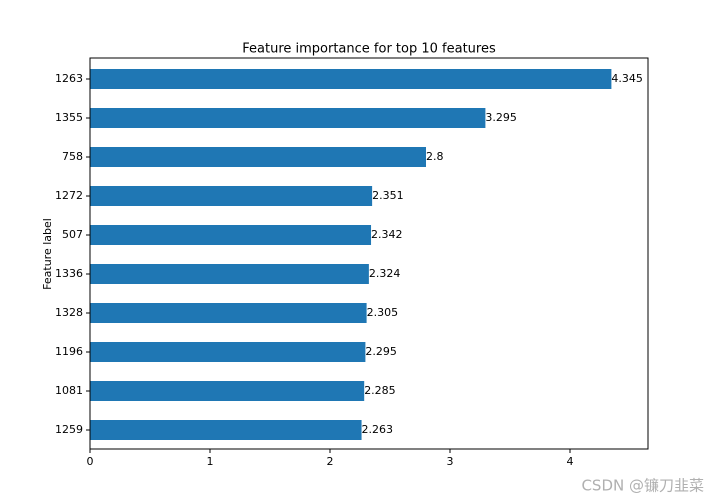 The image size is (720, 504). Describe the element at coordinates (627, 78) in the screenshot. I see `data-label: 4.345` at that location.